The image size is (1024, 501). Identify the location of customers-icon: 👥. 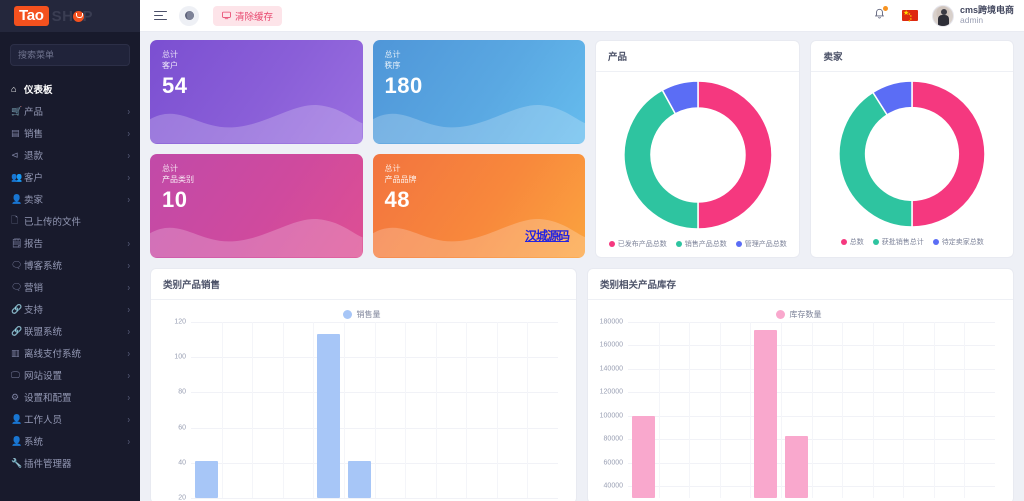
(17, 176).